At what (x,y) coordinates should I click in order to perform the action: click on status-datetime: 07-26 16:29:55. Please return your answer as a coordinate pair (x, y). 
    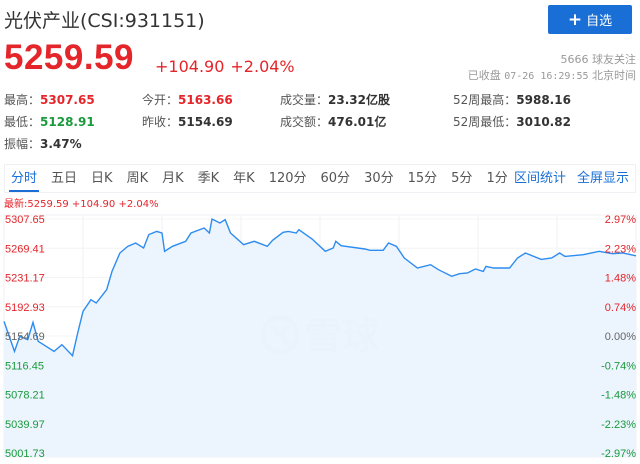
    Looking at the image, I should click on (546, 76).